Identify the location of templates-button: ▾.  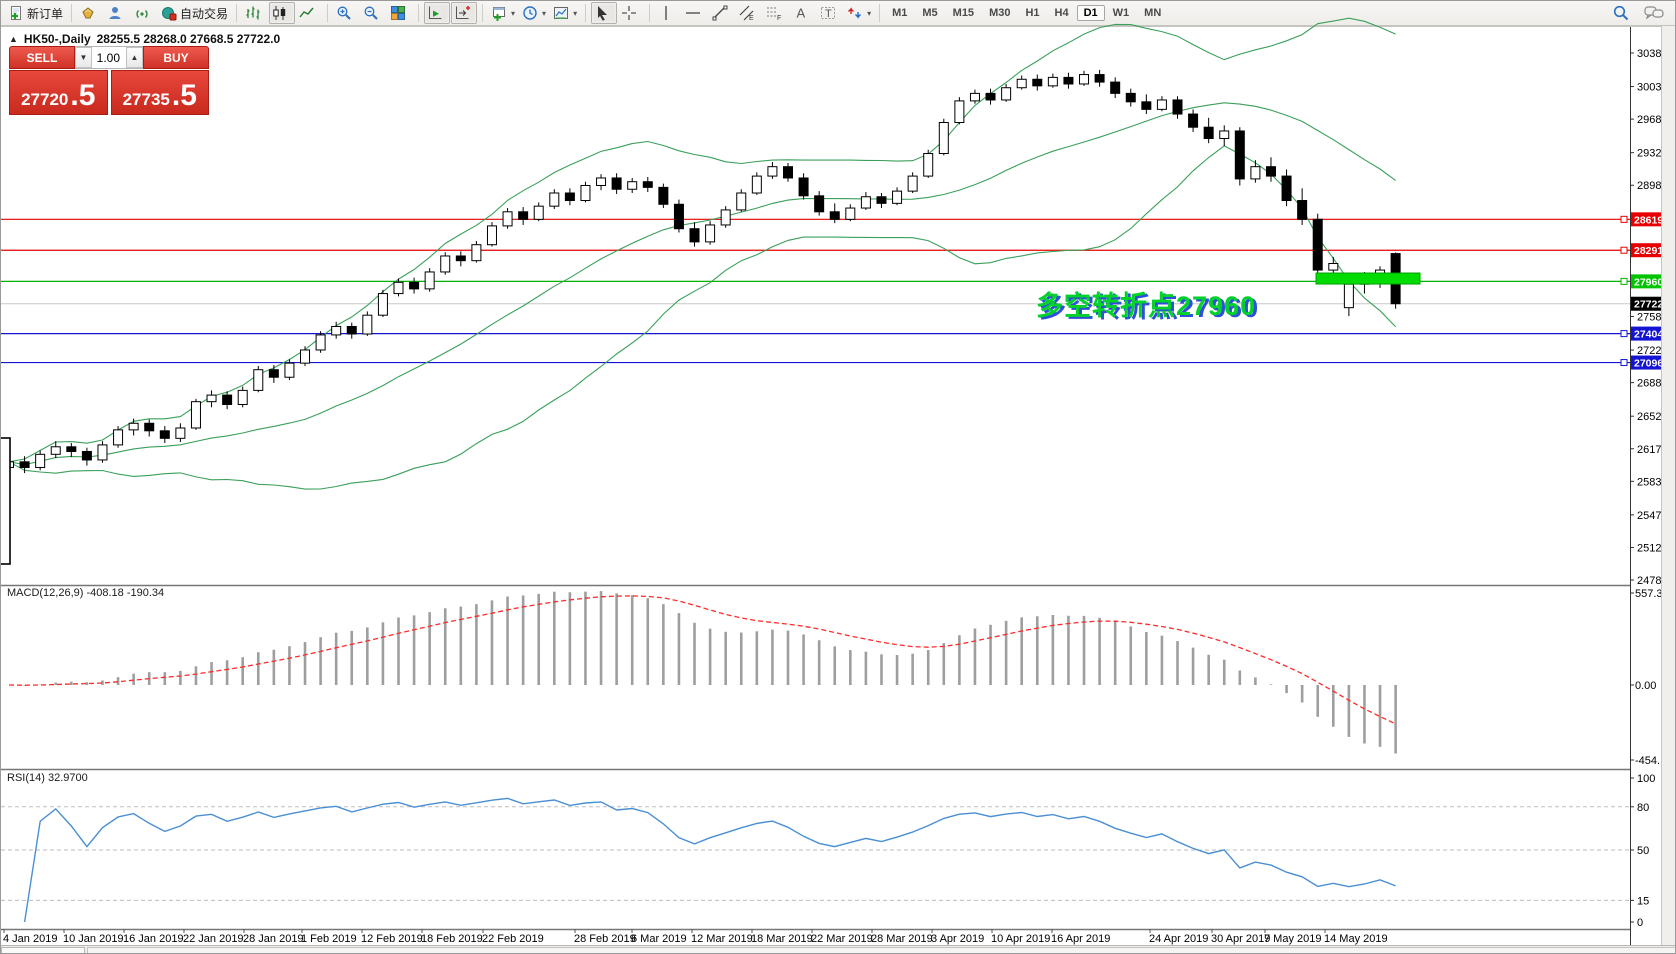
(565, 13).